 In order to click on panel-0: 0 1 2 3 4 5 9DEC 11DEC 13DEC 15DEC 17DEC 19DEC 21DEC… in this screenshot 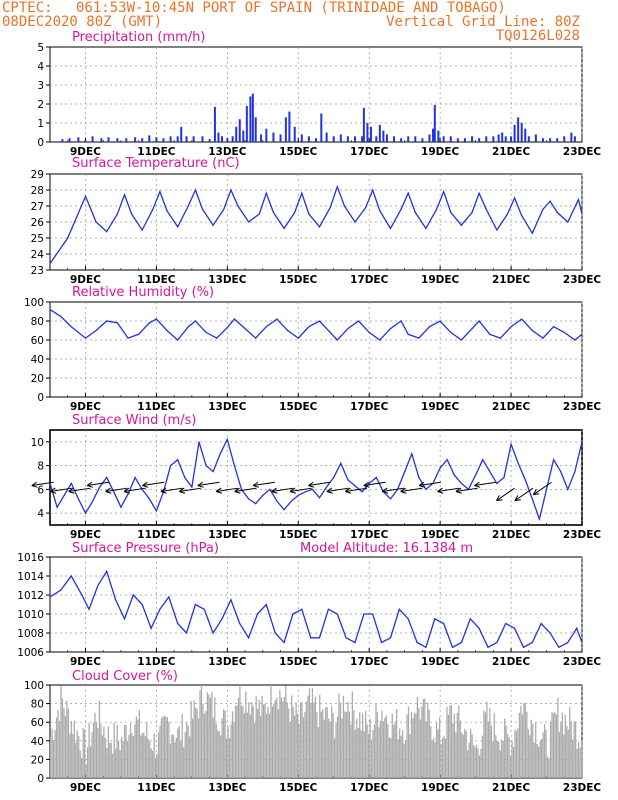, I will do `click(319, 100)`.